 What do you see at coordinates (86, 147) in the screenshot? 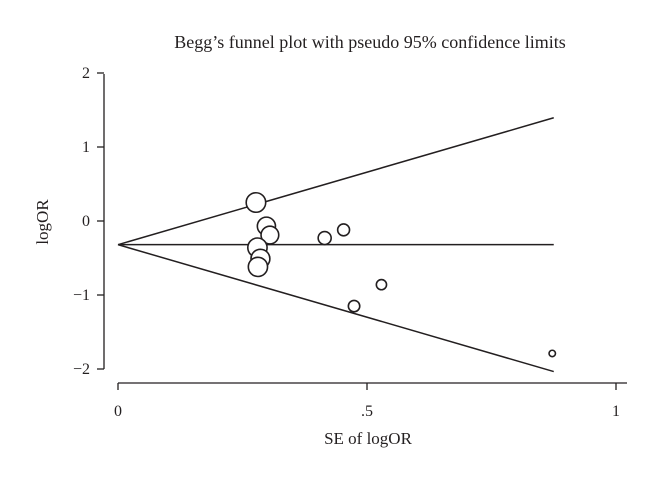
I see `y-tick-label: 1` at bounding box center [86, 147].